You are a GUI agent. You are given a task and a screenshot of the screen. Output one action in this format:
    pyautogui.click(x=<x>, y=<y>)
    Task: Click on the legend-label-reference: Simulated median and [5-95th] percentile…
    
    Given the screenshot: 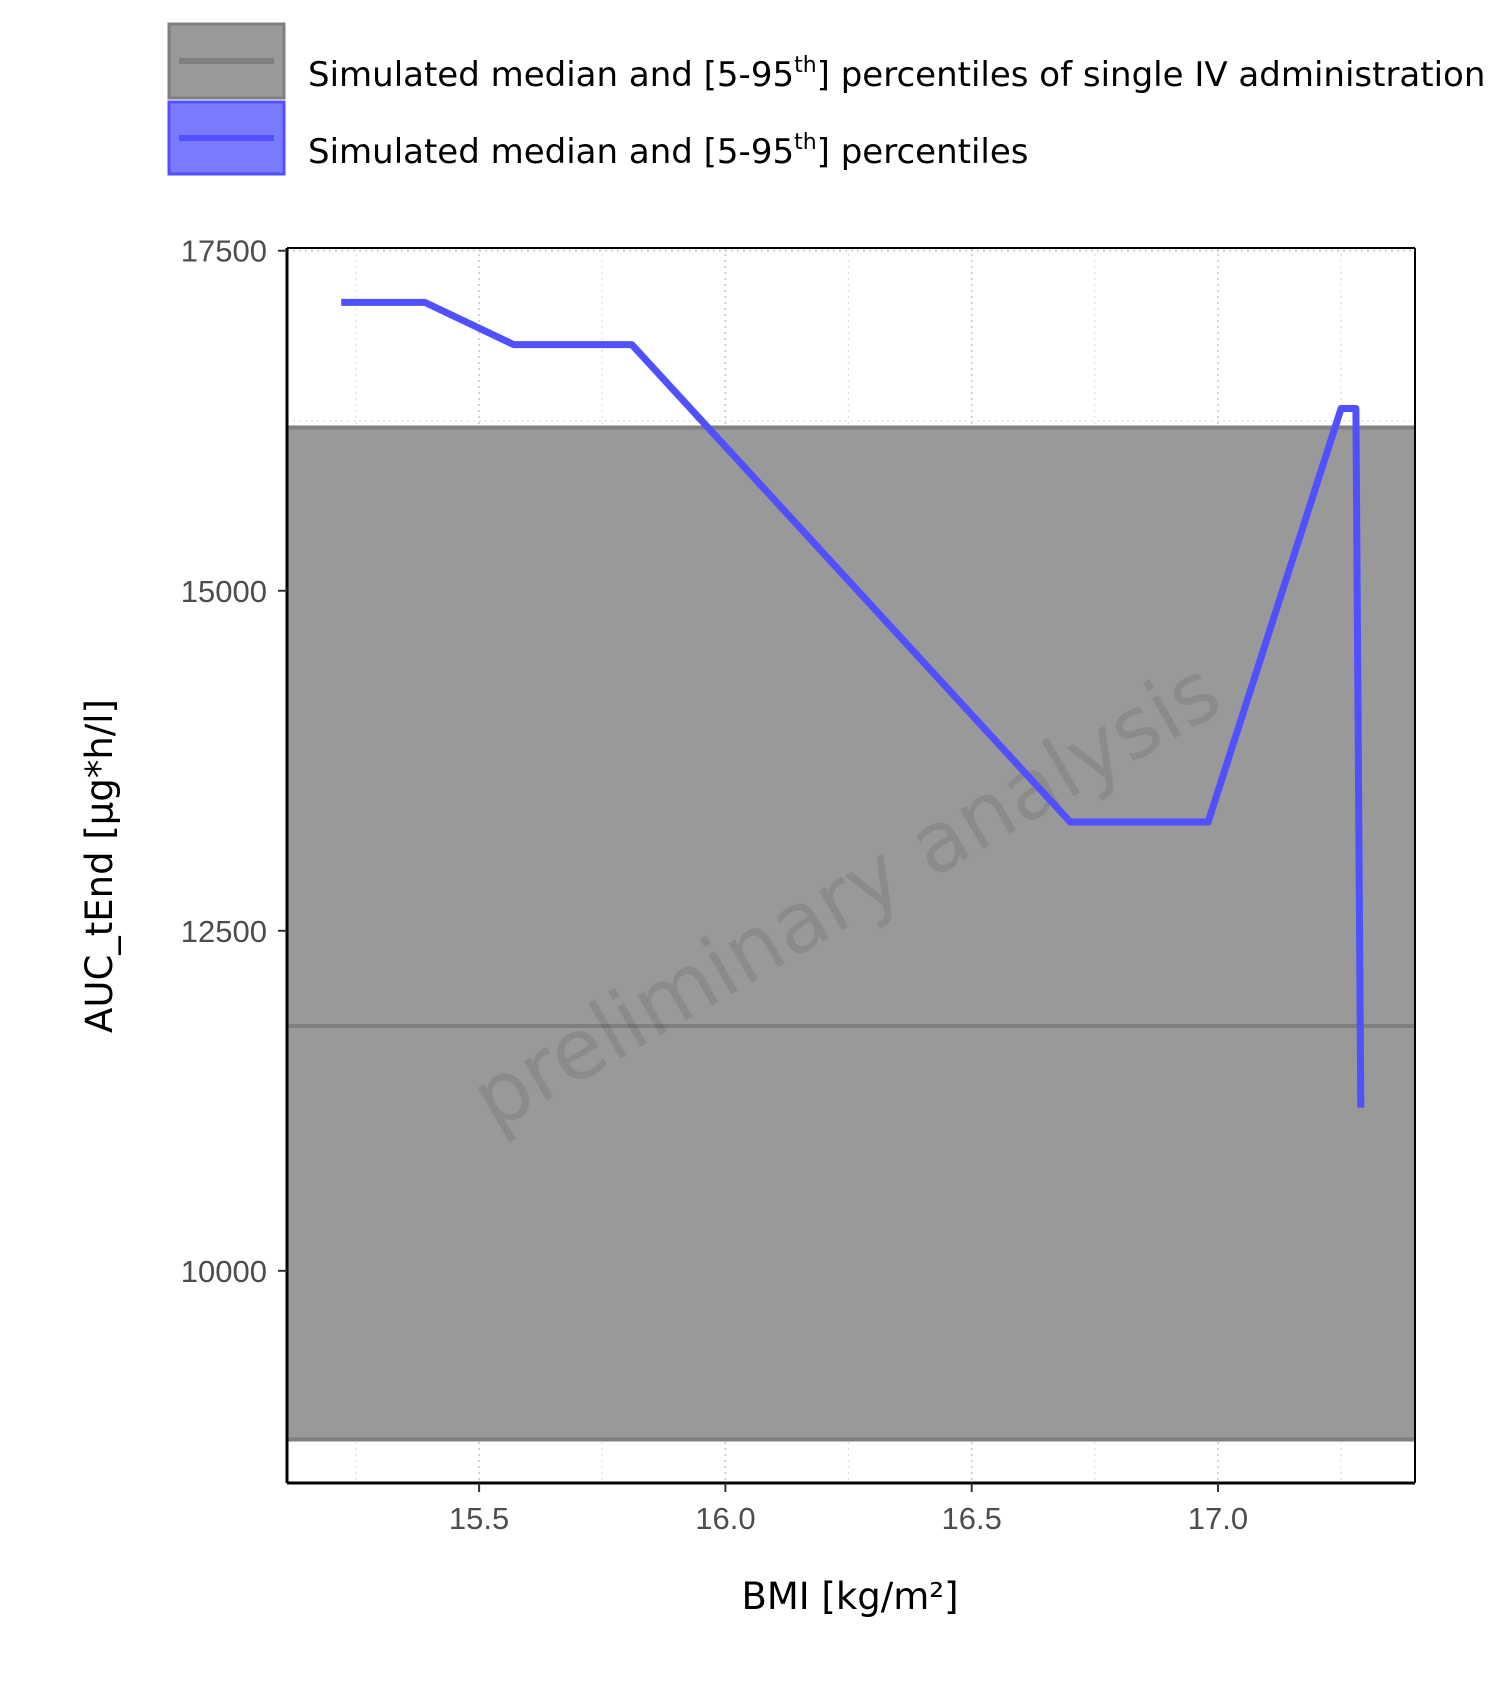 What is the action you would take?
    pyautogui.click(x=896, y=74)
    